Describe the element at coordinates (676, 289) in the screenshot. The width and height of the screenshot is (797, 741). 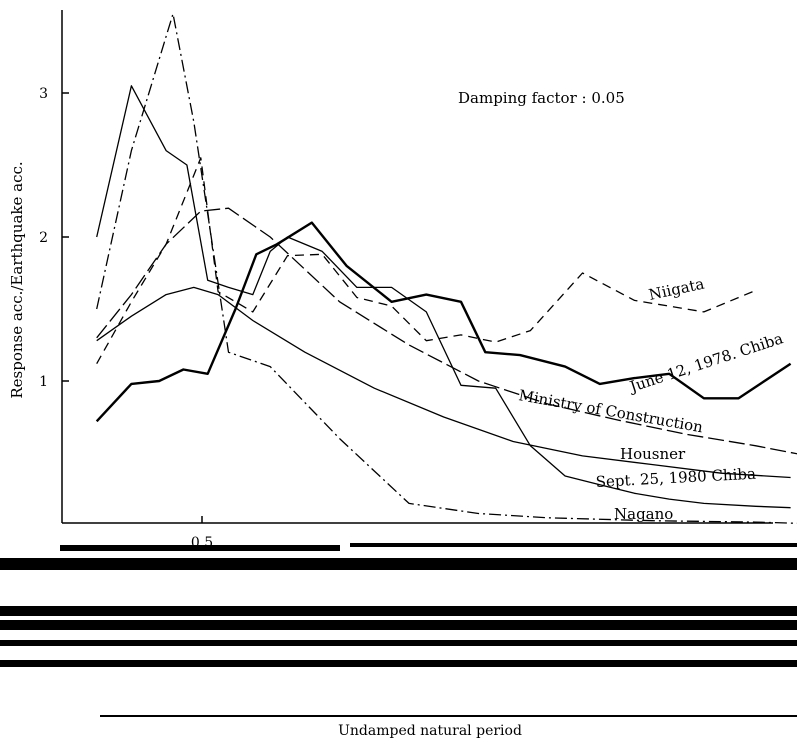
I see `series-label-0: Niigata` at that location.